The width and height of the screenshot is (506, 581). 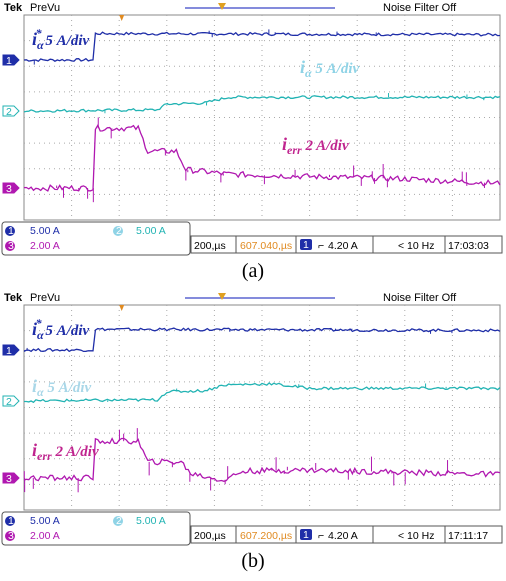 What do you see at coordinates (253, 271) in the screenshot?
I see `caption-a: (a)` at bounding box center [253, 271].